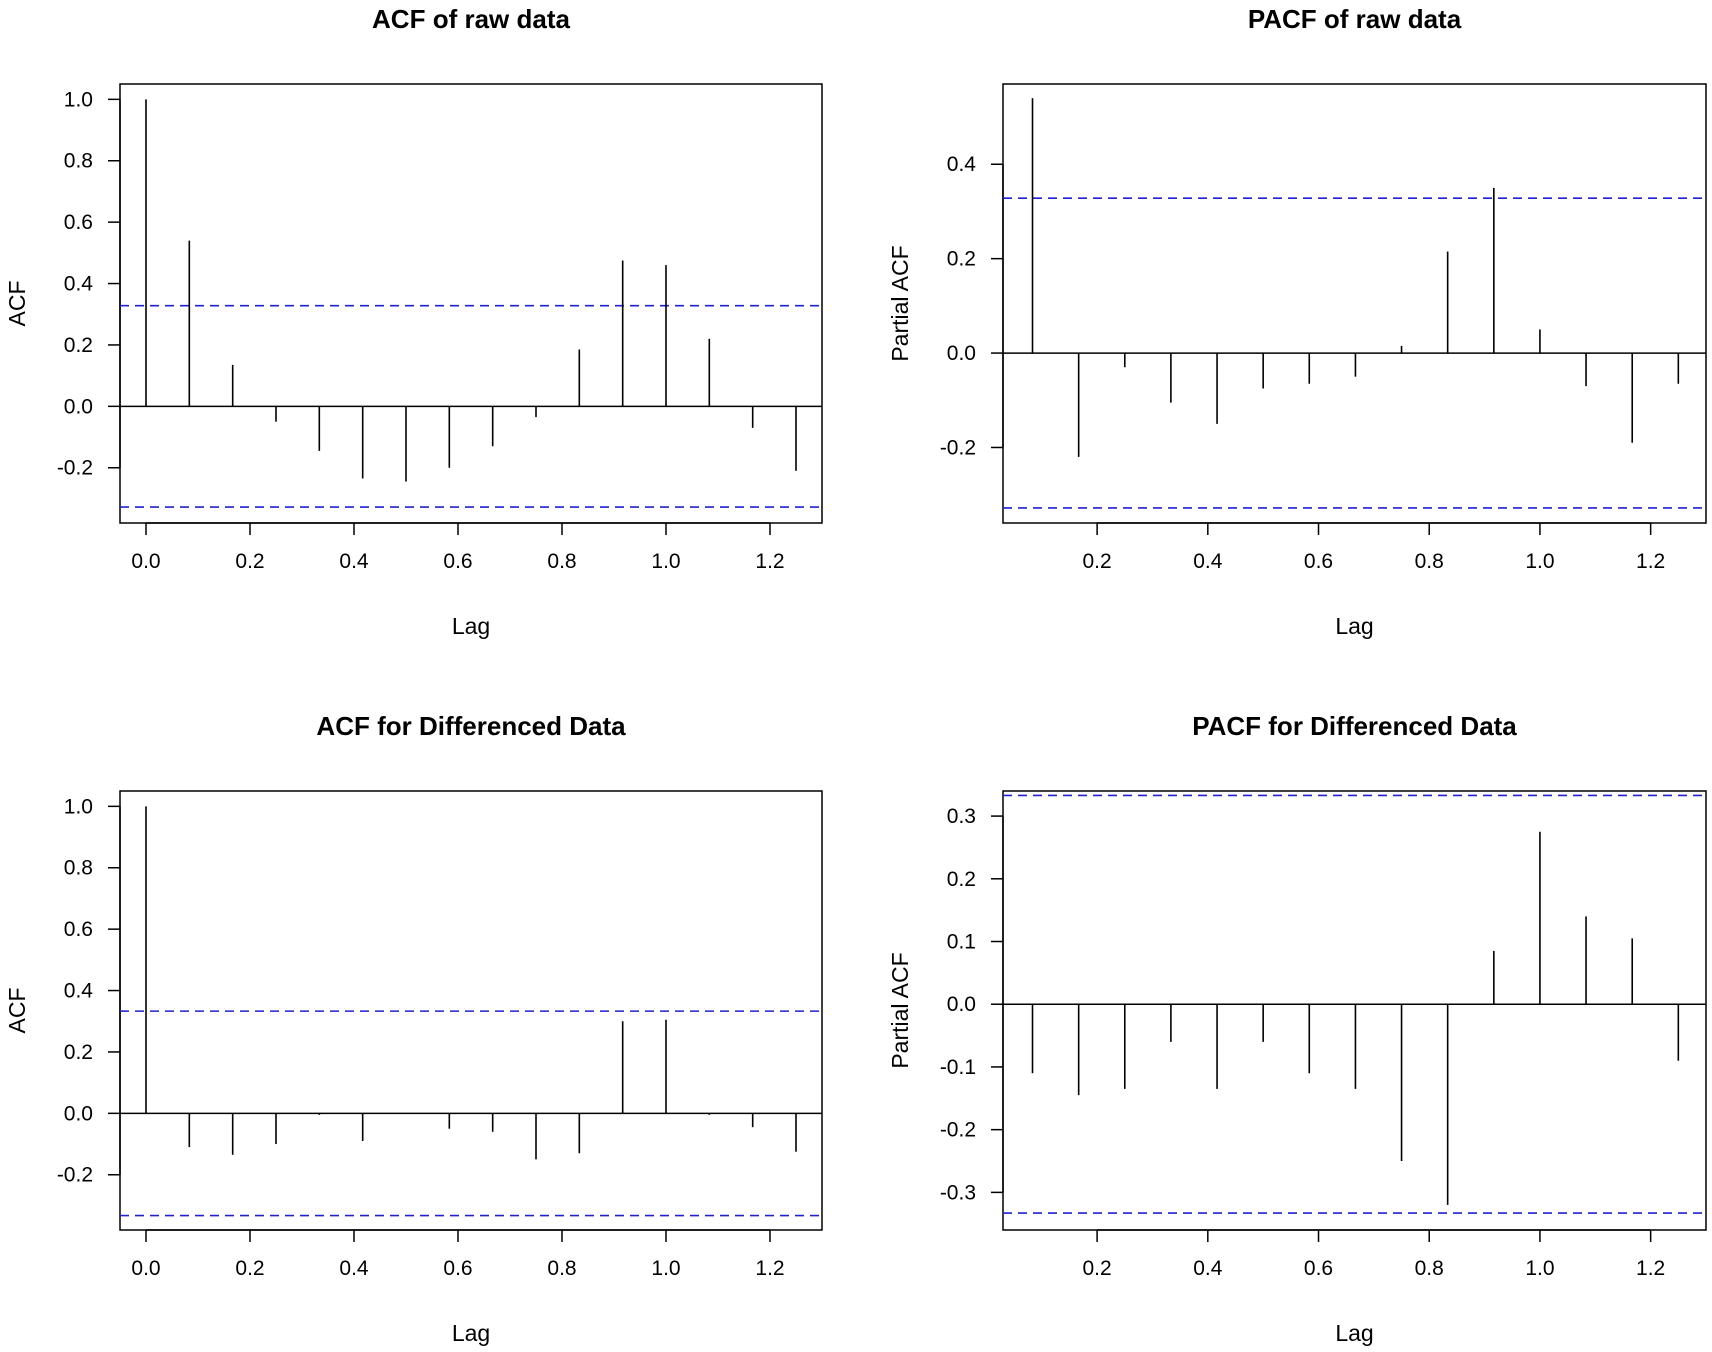  Describe the element at coordinates (1355, 19) in the screenshot. I see `chart-title: PACF of raw data` at that location.